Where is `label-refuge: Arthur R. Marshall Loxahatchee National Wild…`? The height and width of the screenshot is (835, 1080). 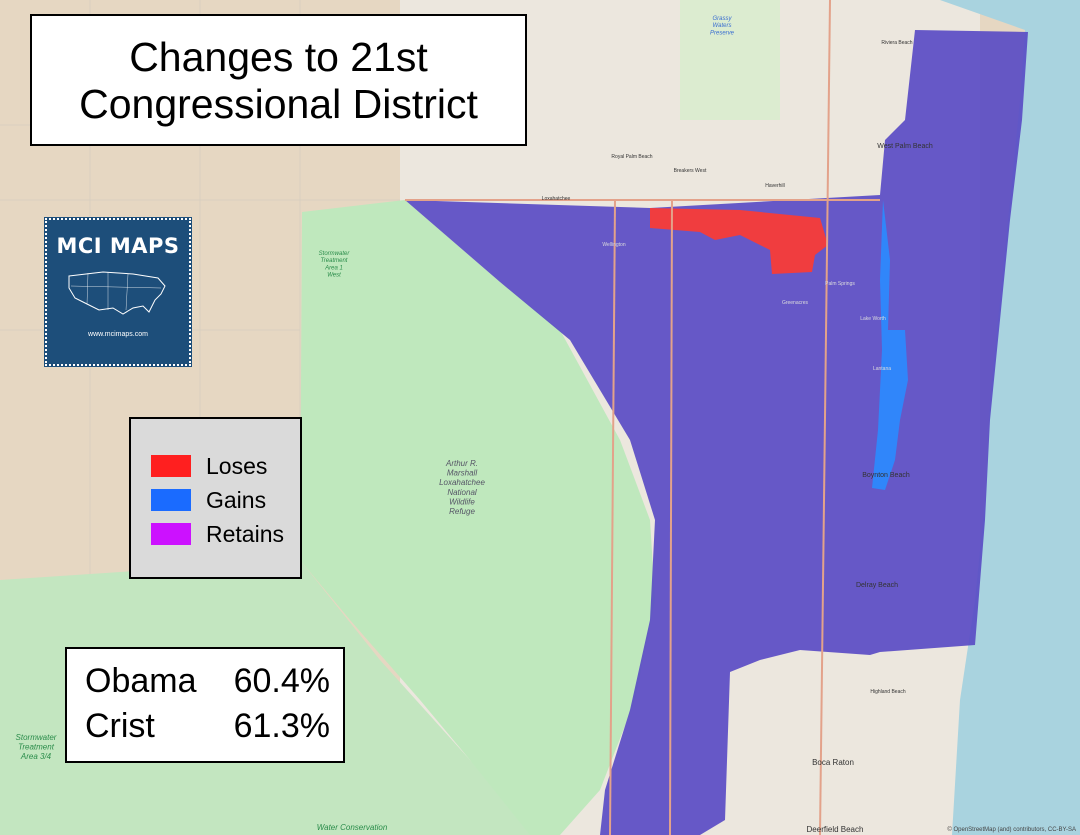 label-refuge: Arthur R. Marshall Loxahatchee National Wild… is located at coordinates (462, 487).